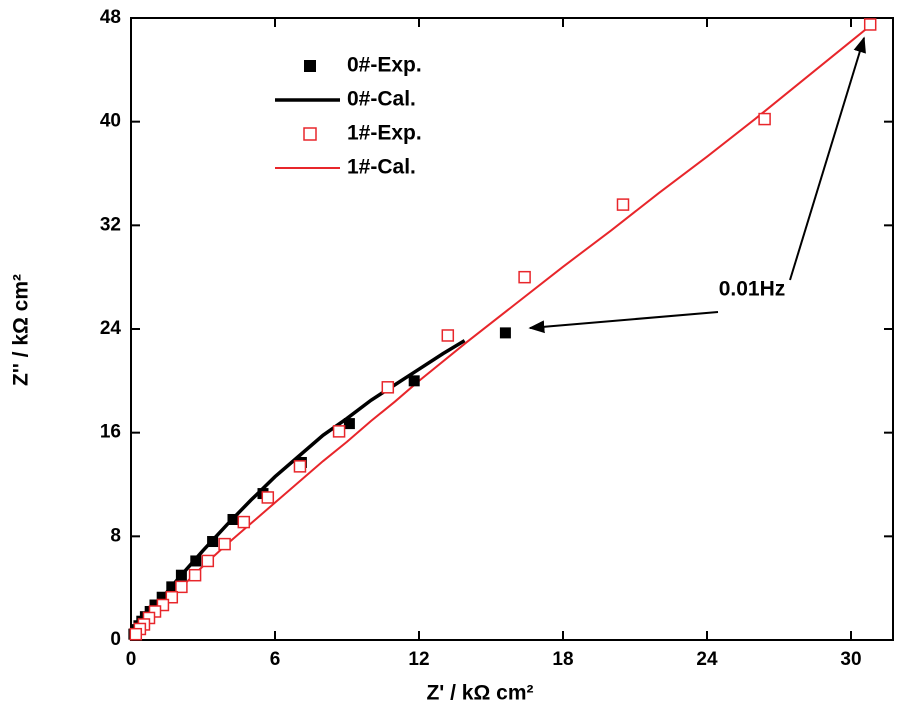 The height and width of the screenshot is (716, 900). What do you see at coordinates (275, 659) in the screenshot?
I see `x-tick-label: 6` at bounding box center [275, 659].